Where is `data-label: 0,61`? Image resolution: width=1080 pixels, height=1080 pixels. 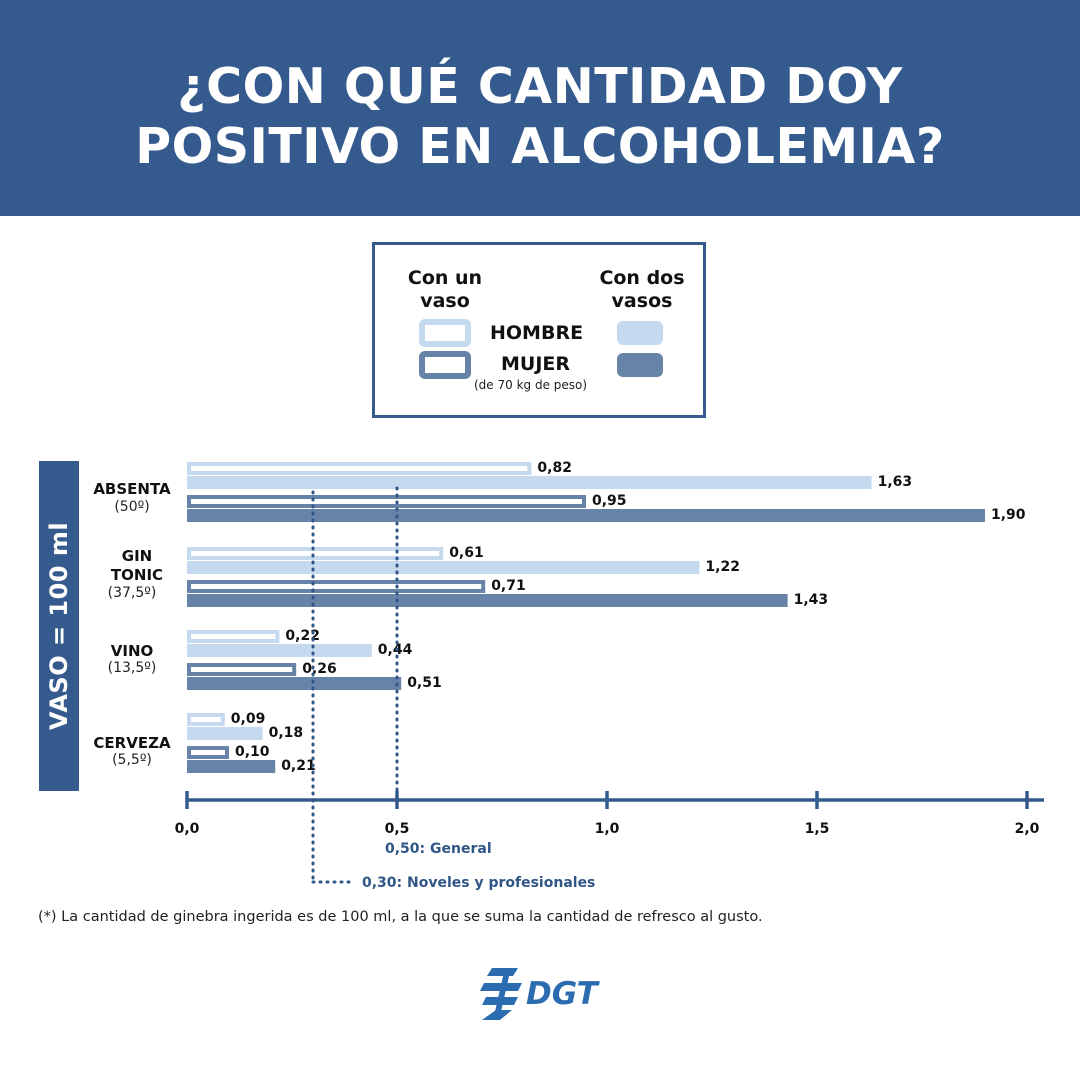 data-label: 0,61 is located at coordinates (466, 553).